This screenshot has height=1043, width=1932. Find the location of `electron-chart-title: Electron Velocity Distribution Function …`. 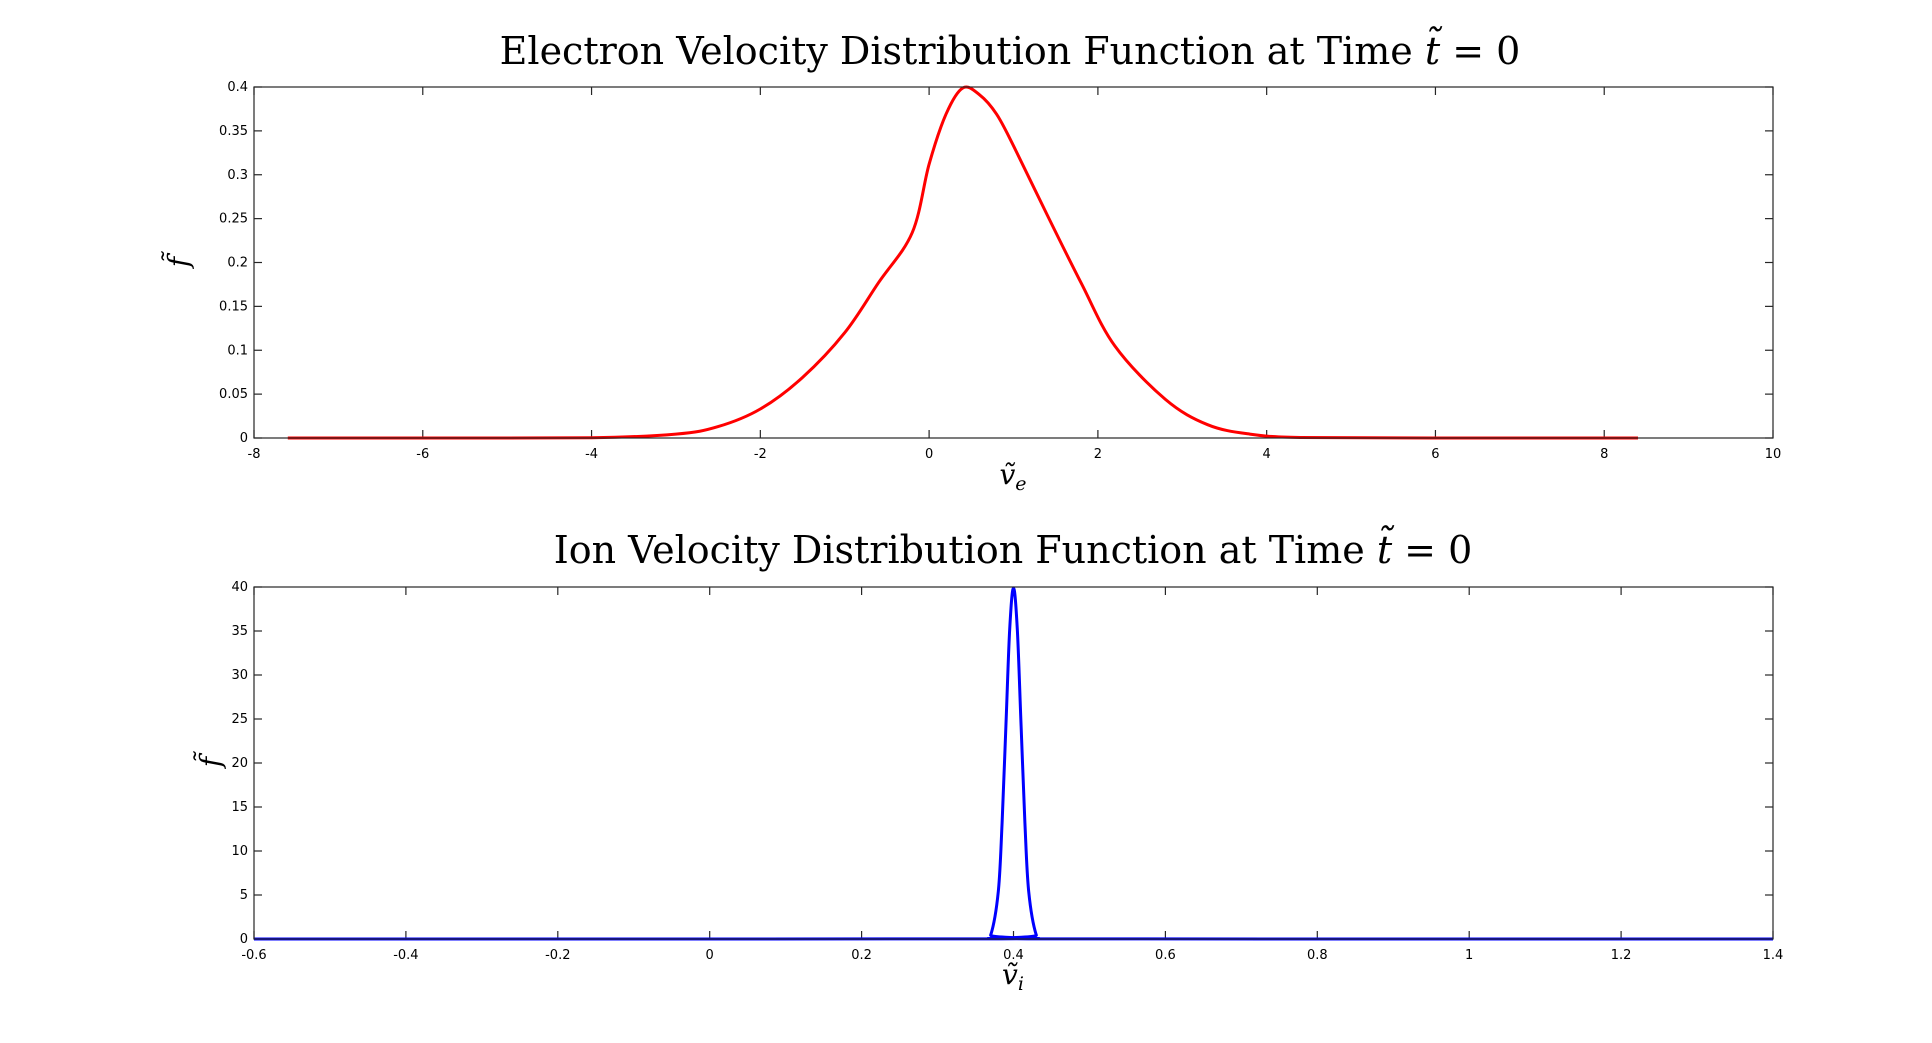

electron-chart-title: Electron Velocity Distribution Function … is located at coordinates (1010, 49).